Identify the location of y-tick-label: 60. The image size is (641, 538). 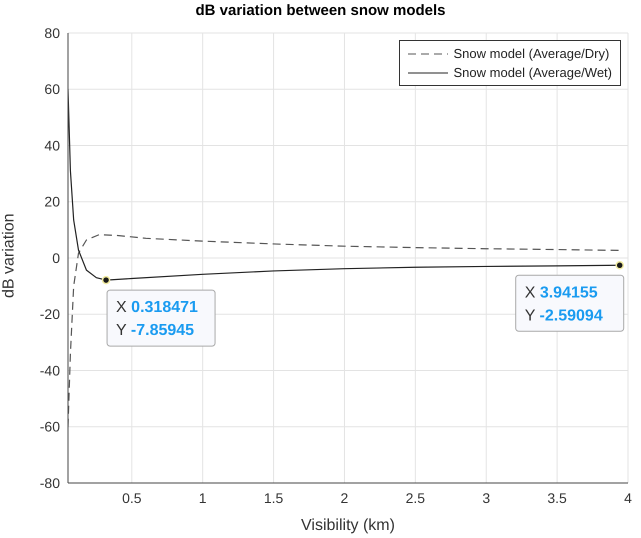
(52, 89).